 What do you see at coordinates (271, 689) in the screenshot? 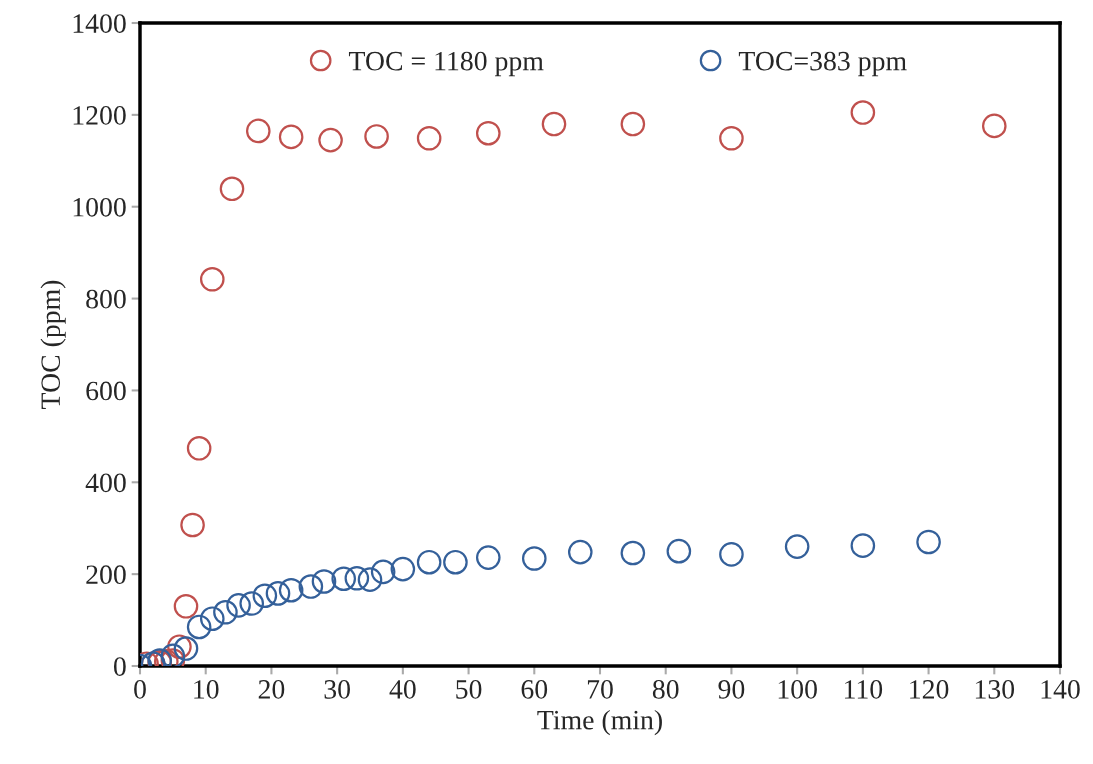
I see `x-tick-label: 20` at bounding box center [271, 689].